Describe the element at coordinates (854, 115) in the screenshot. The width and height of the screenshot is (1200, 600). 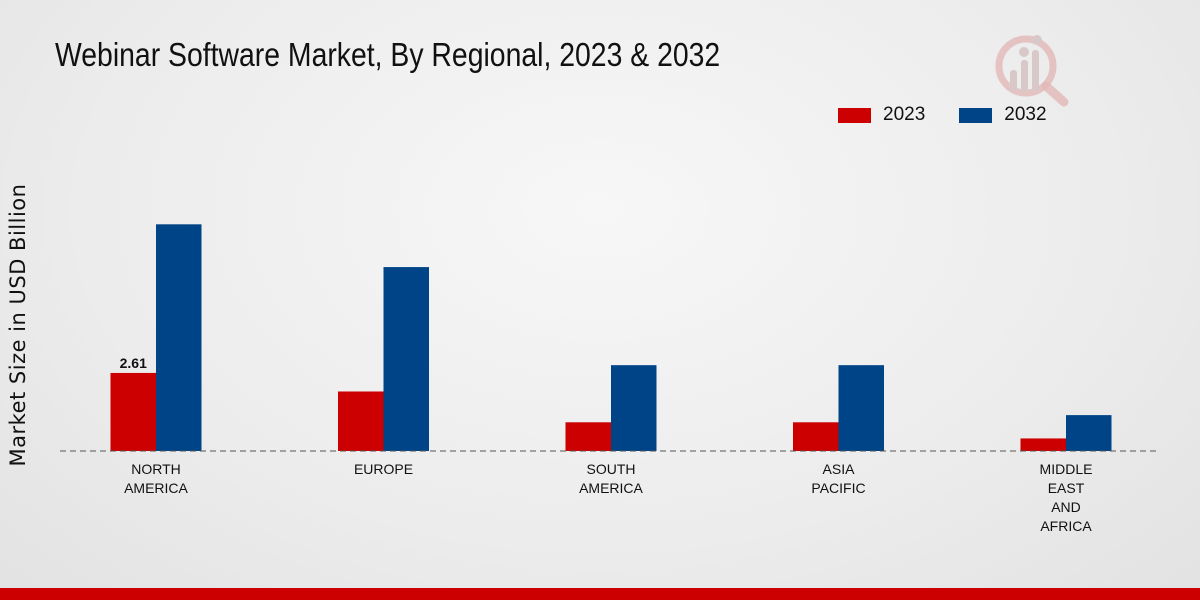
I see `legend-swatch-2023` at that location.